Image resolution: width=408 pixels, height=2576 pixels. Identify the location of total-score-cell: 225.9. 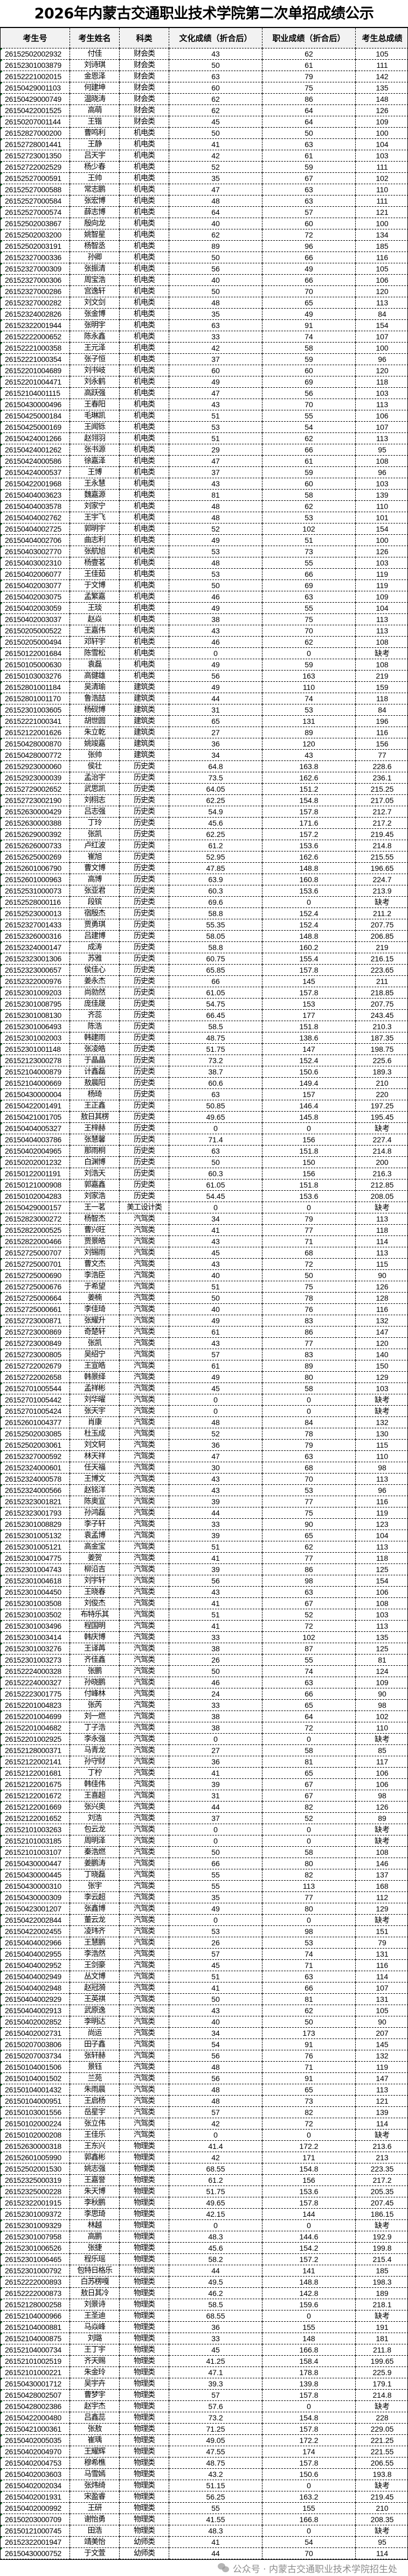
(382, 2372).